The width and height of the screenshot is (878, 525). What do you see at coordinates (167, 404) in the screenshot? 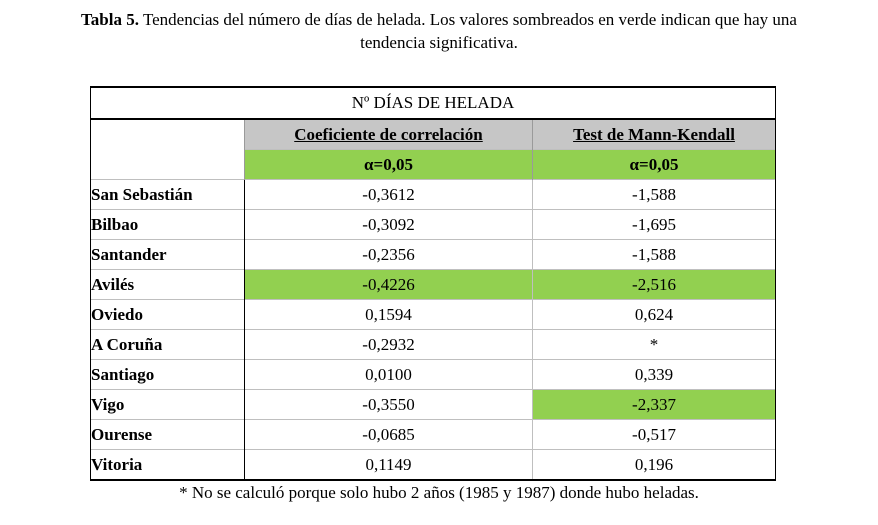
I see `station-name: Vigo` at bounding box center [167, 404].